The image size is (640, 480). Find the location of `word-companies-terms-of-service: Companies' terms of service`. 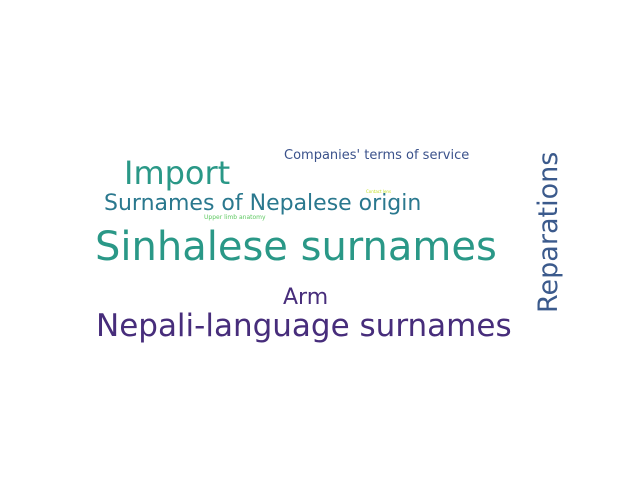

word-companies-terms-of-service: Companies' terms of service is located at coordinates (377, 155).